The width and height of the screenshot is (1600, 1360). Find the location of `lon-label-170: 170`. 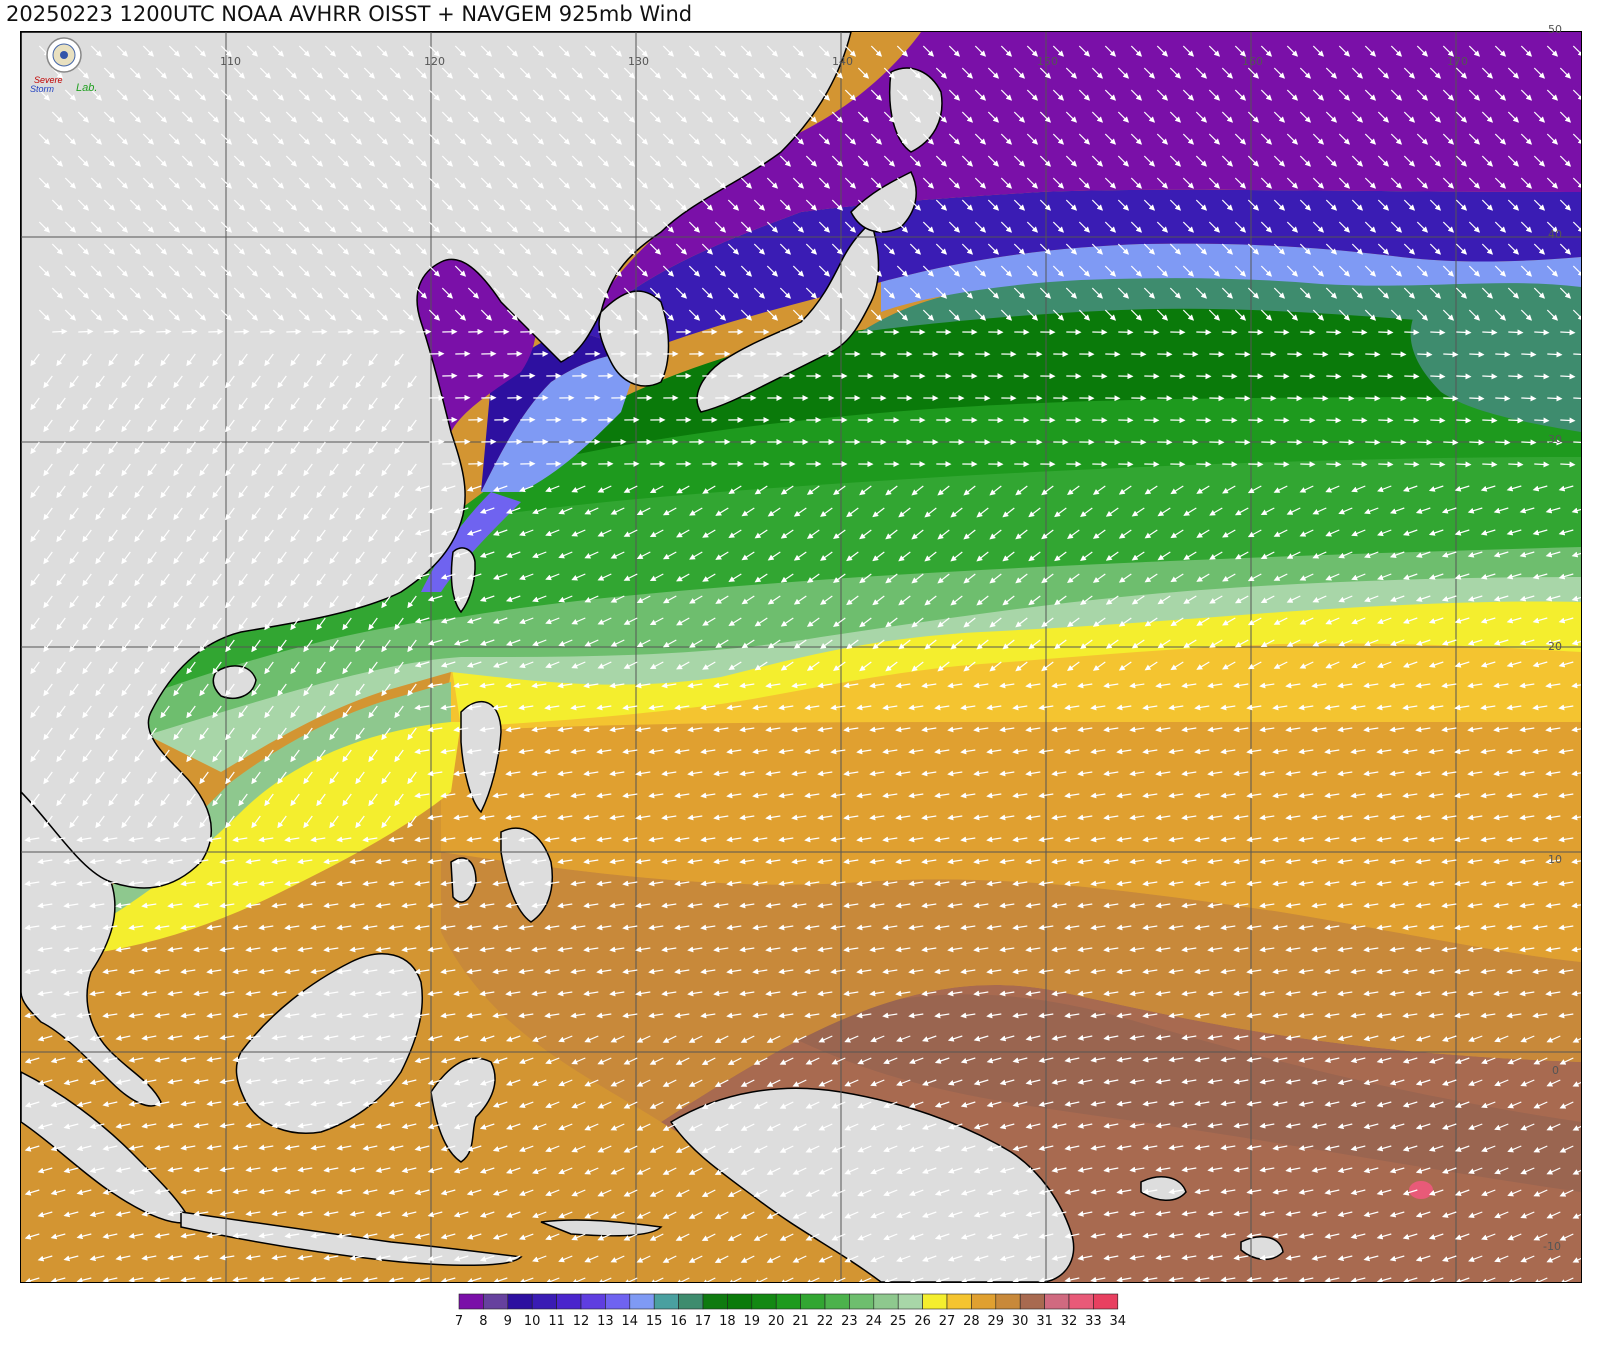

lon-label-170: 170 is located at coordinates (1457, 61).